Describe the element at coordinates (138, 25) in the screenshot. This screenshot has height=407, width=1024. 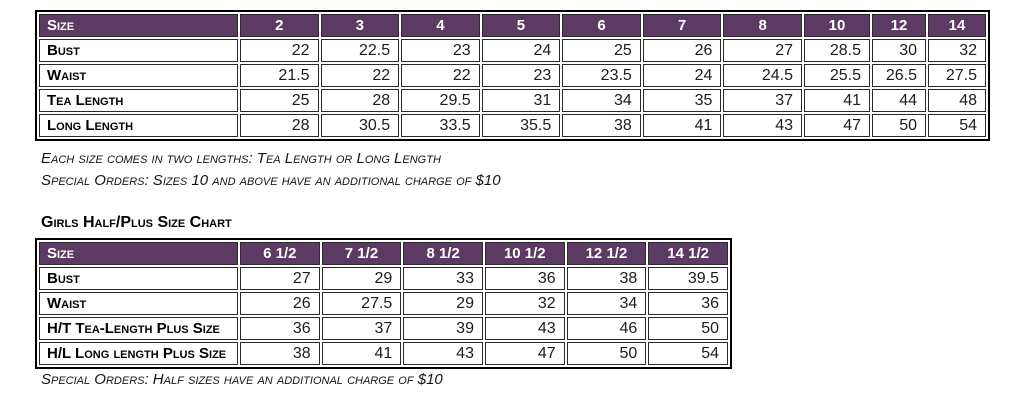
I see `size-header-label-cell: Size` at that location.